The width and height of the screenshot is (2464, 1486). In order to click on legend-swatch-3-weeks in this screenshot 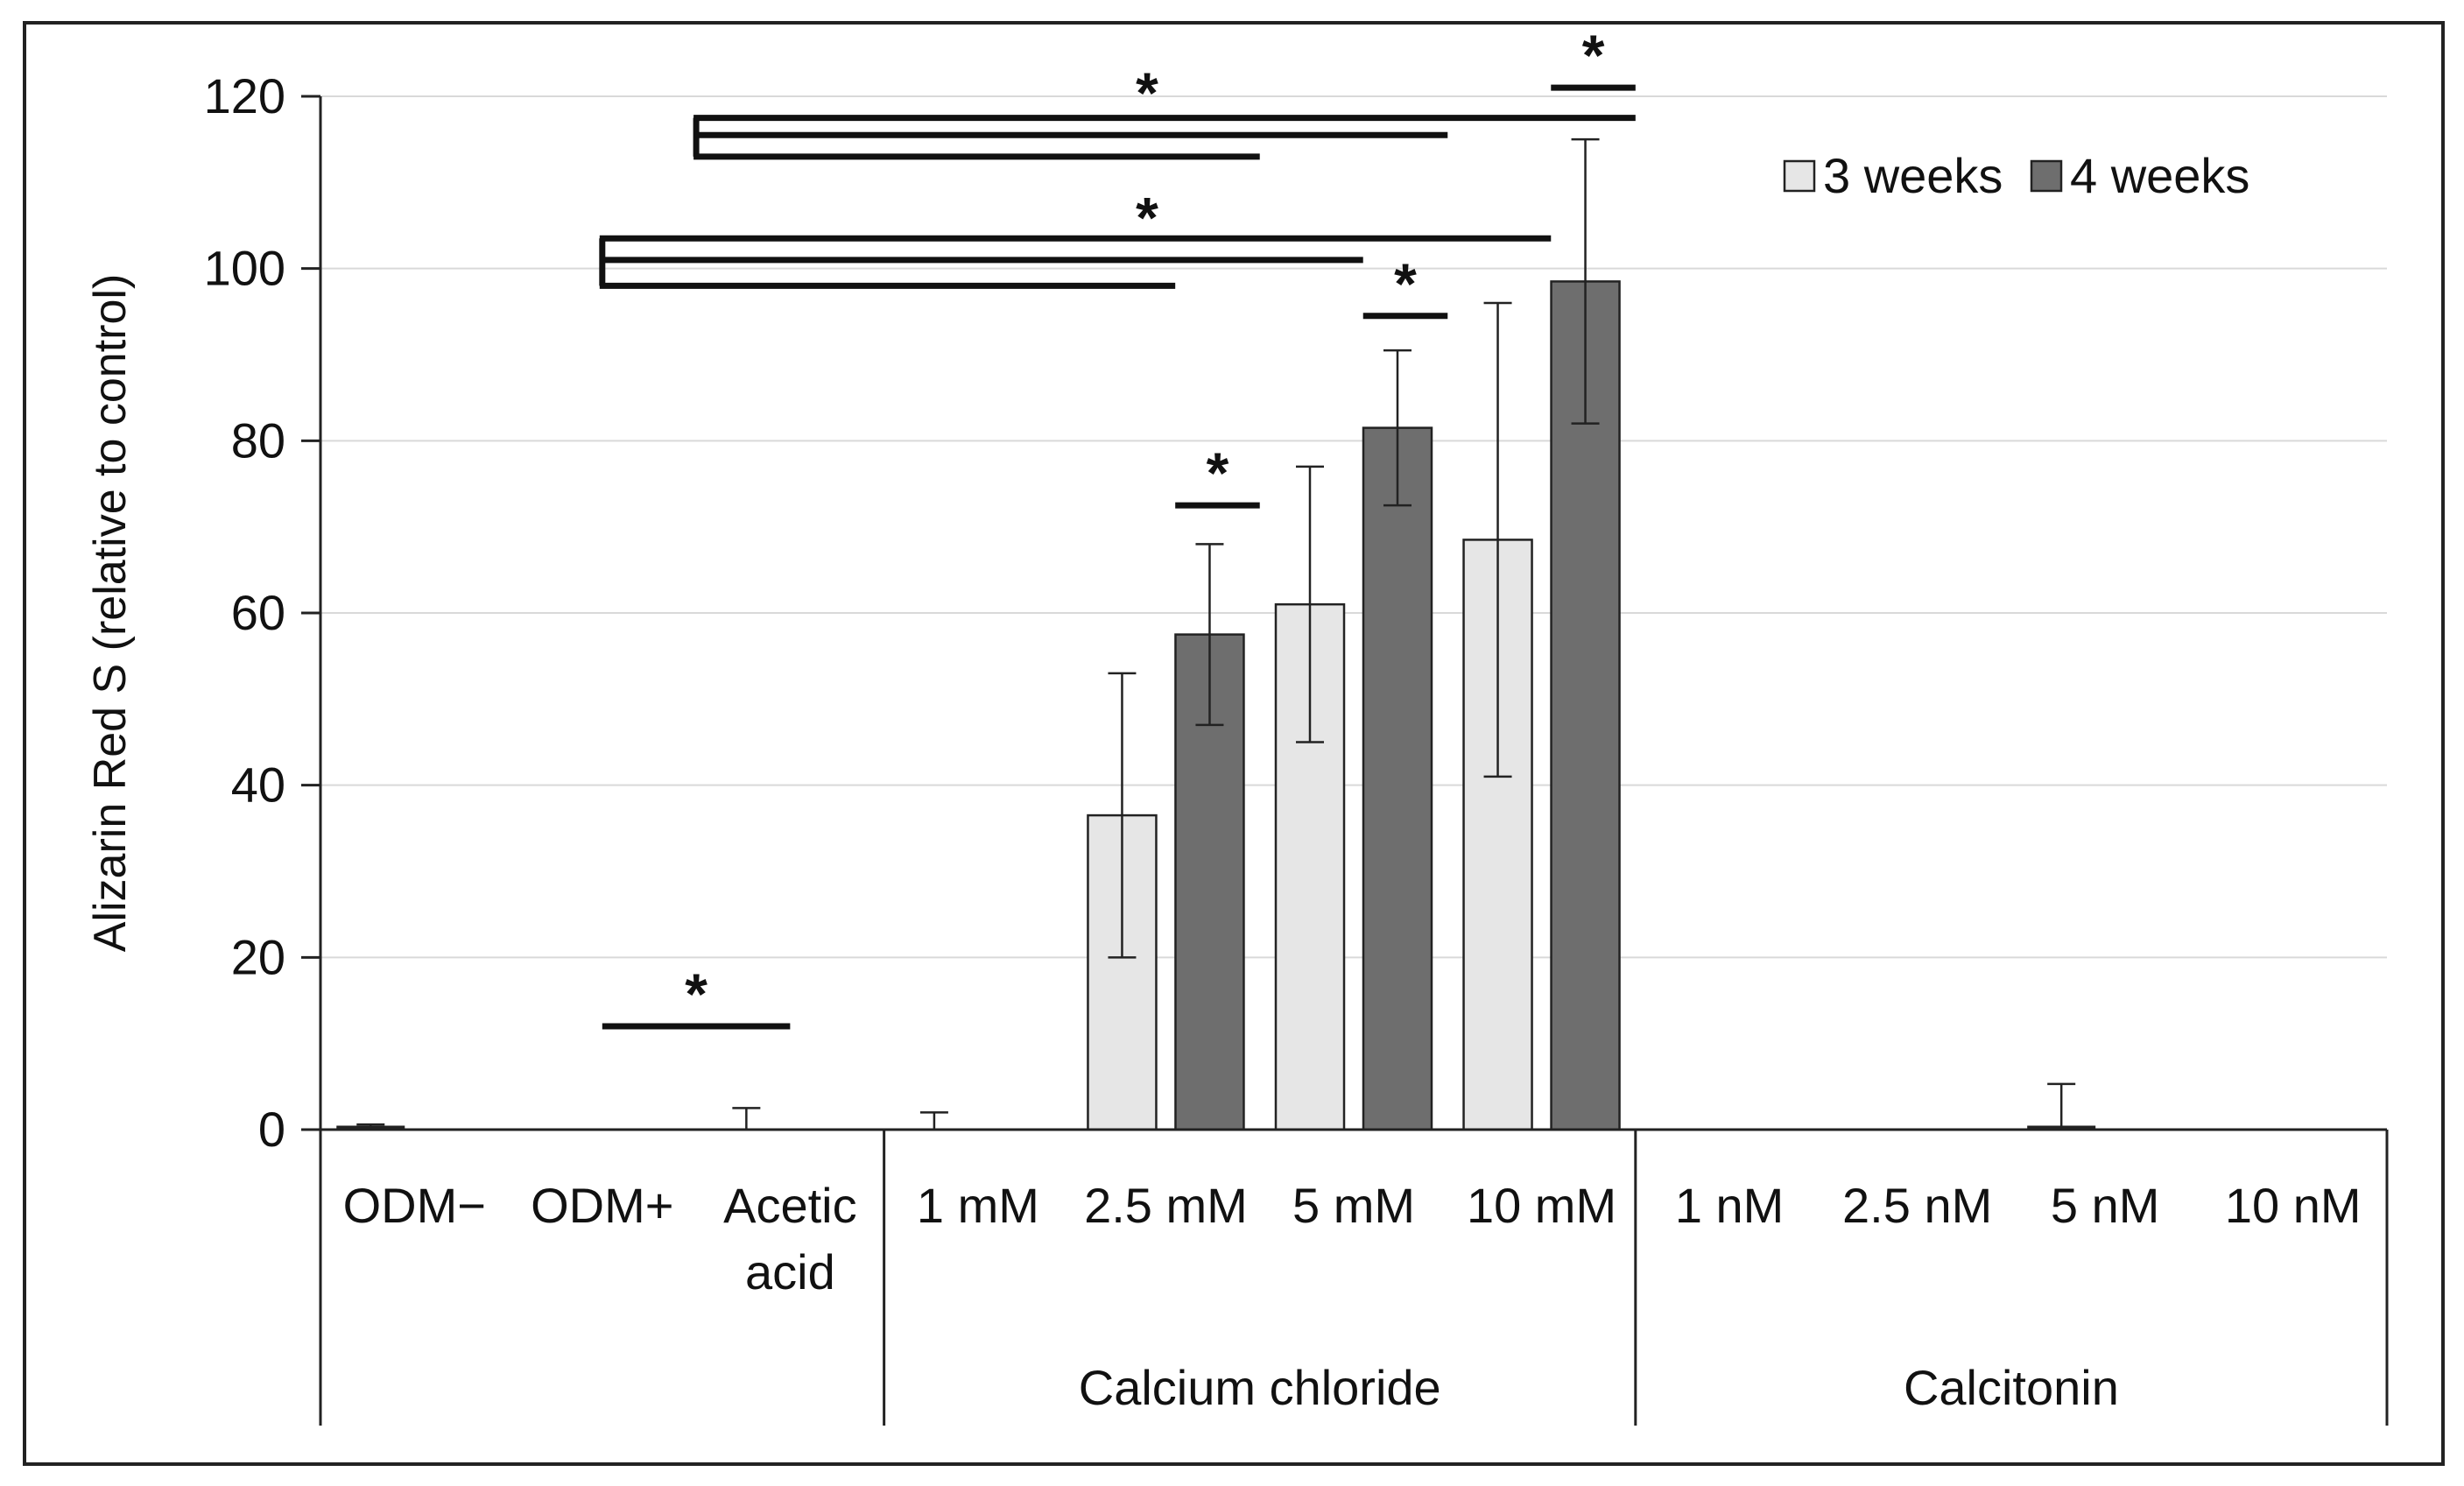, I will do `click(1799, 176)`.